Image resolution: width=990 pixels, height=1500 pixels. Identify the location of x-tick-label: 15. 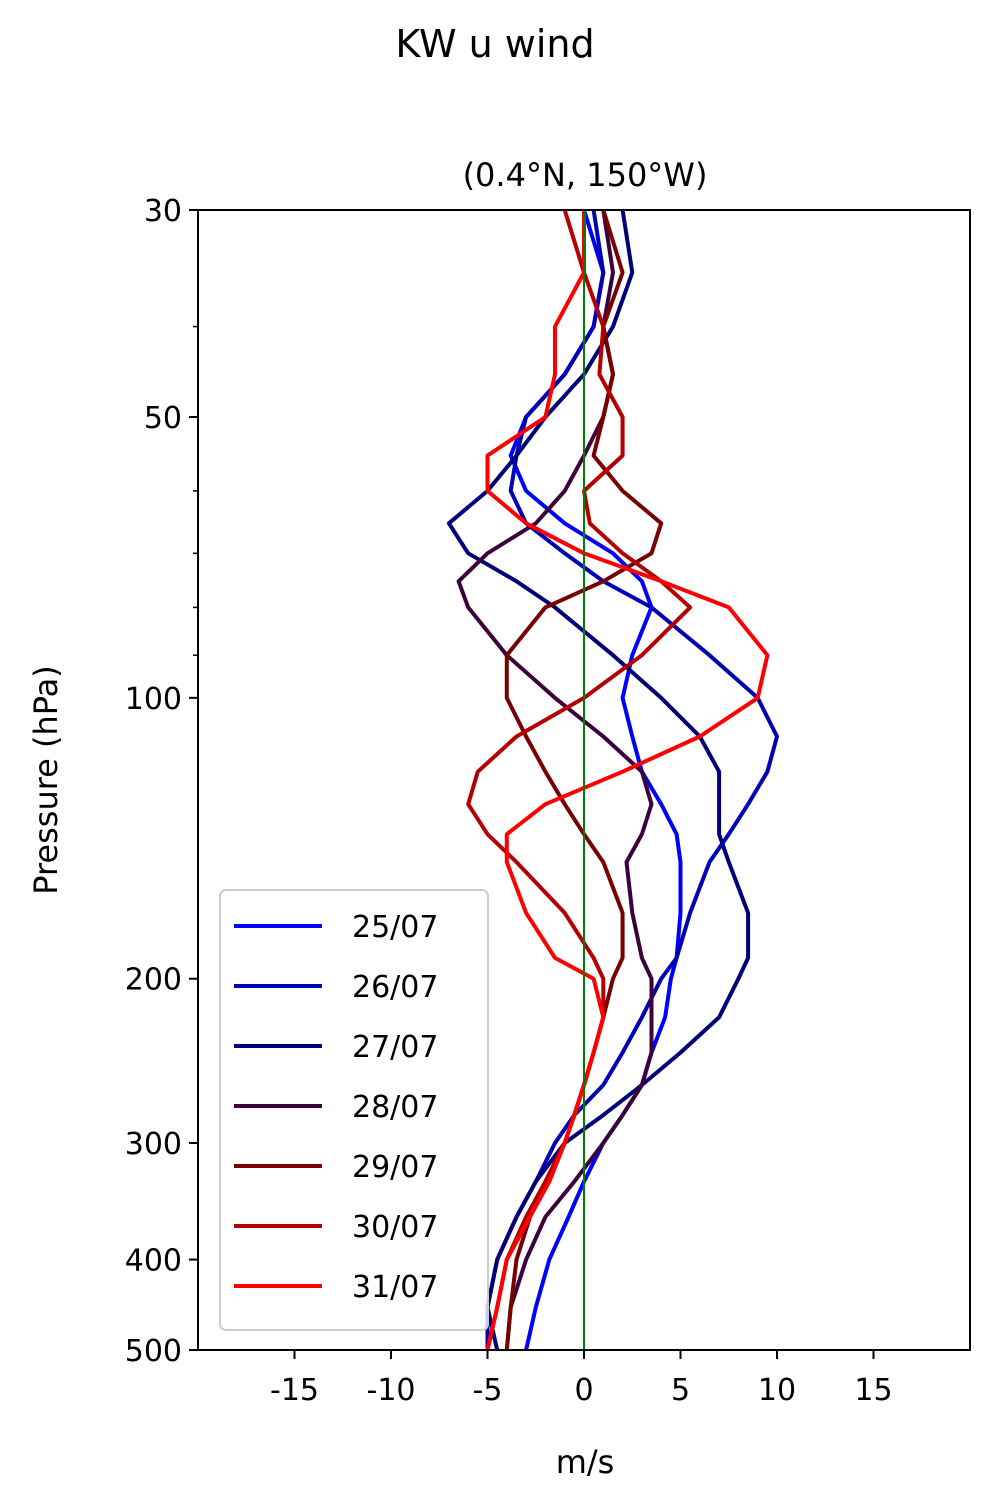
(873, 1390).